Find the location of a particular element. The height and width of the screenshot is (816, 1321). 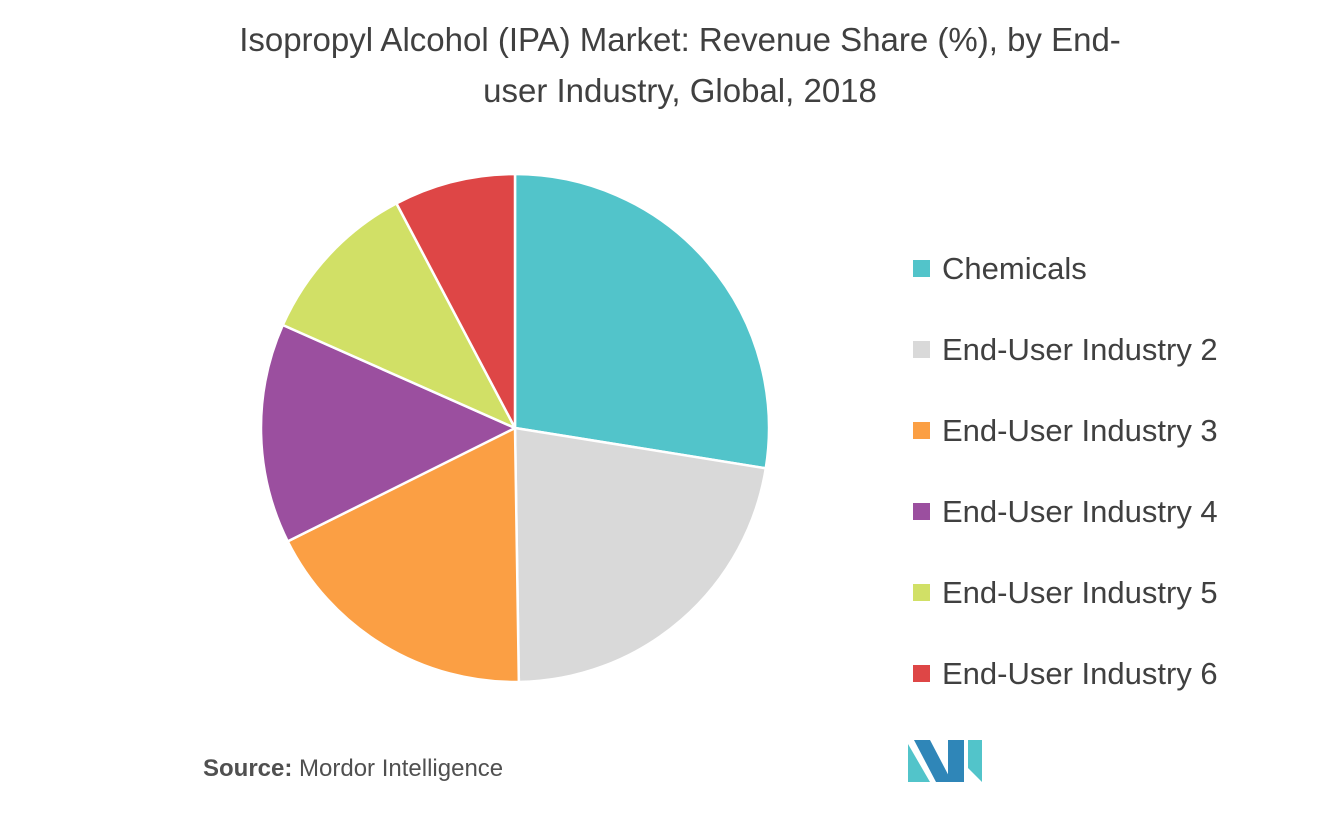

legend-item-3: End-User Industry 3 is located at coordinates (1065, 430).